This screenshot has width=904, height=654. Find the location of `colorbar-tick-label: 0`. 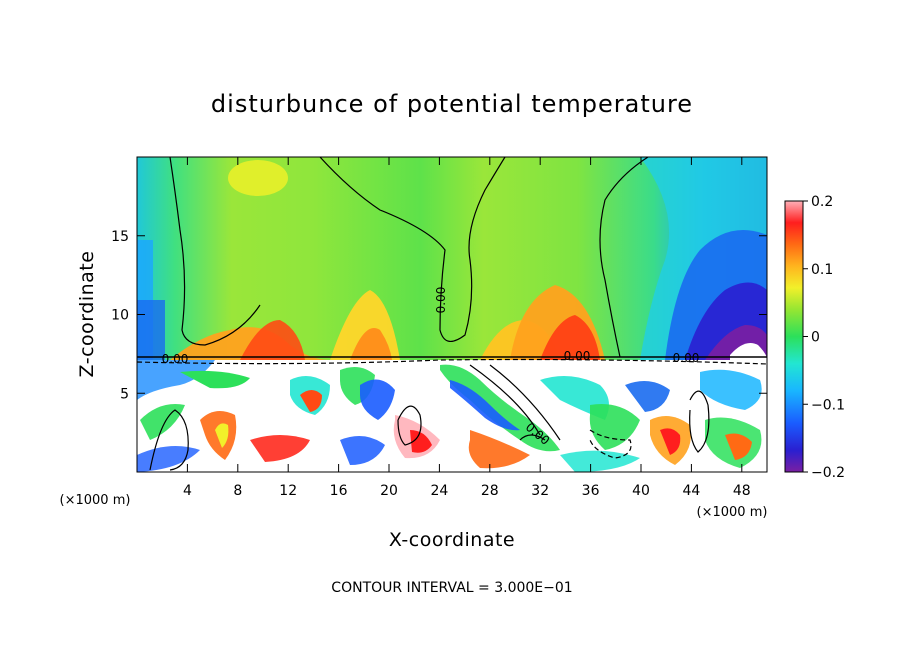

colorbar-tick-label: 0 is located at coordinates (815, 338).